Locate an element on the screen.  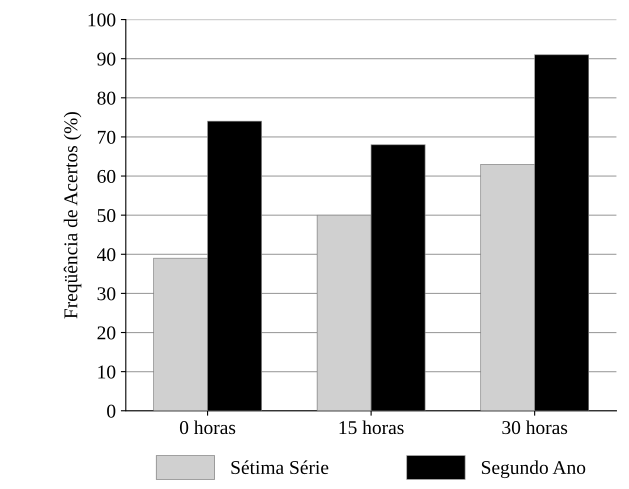
y-tick-label: 80 is located at coordinates (106, 98).